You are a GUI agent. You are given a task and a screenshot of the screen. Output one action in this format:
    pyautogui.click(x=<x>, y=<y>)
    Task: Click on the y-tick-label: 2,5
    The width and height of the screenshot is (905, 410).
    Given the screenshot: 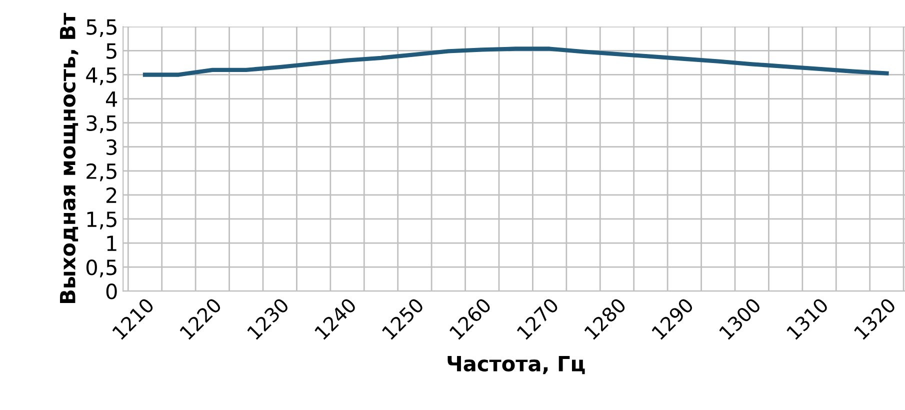 What is the action you would take?
    pyautogui.click(x=101, y=172)
    